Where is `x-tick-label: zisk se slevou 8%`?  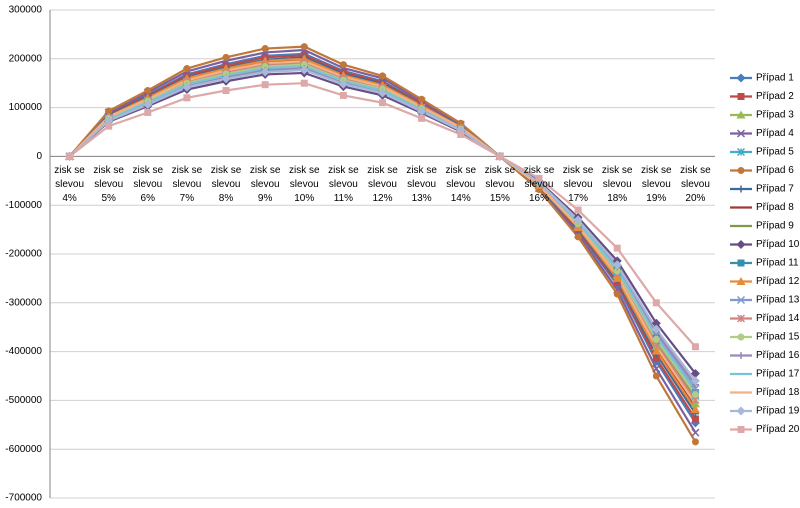 x-tick-label: zisk se slevou 8% is located at coordinates (226, 185).